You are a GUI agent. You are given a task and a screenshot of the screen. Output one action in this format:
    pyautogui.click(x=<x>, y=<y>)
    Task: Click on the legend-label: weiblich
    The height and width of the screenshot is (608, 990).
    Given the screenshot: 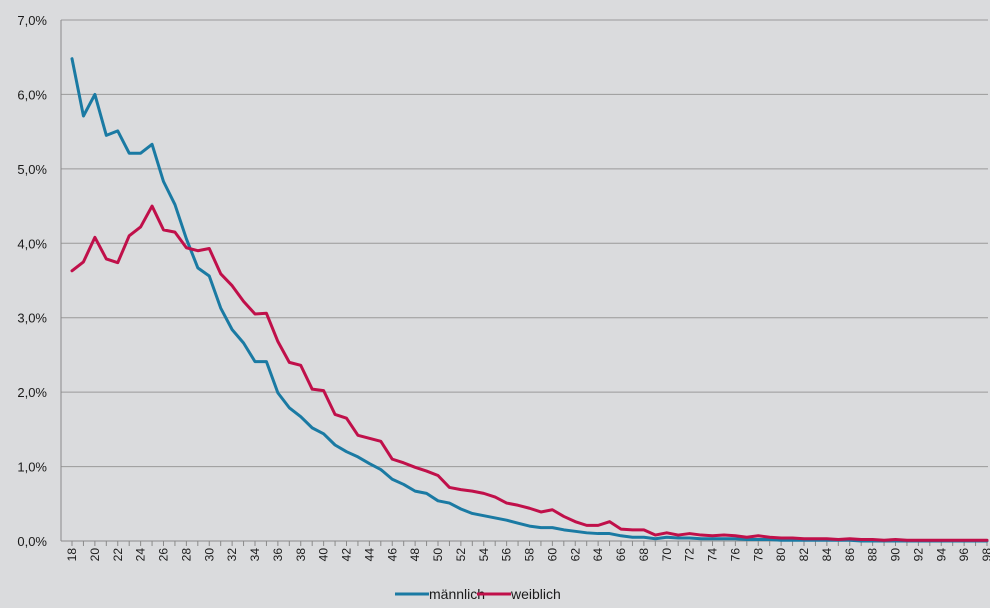 What is the action you would take?
    pyautogui.click(x=535, y=594)
    